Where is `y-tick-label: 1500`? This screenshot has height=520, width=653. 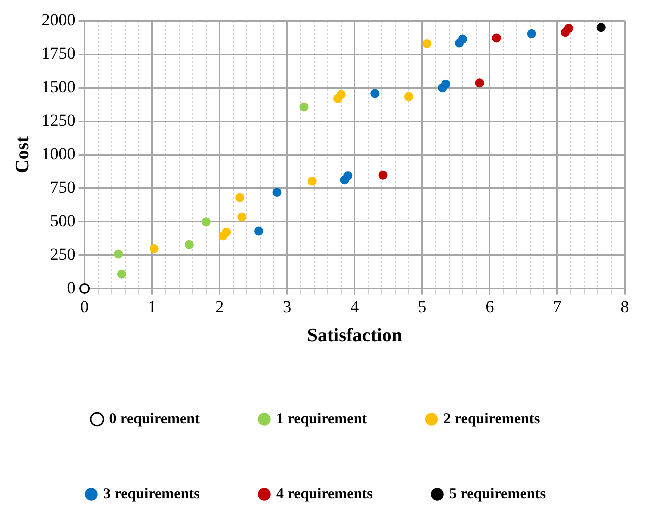 y-tick-label: 1500 is located at coordinates (59, 87).